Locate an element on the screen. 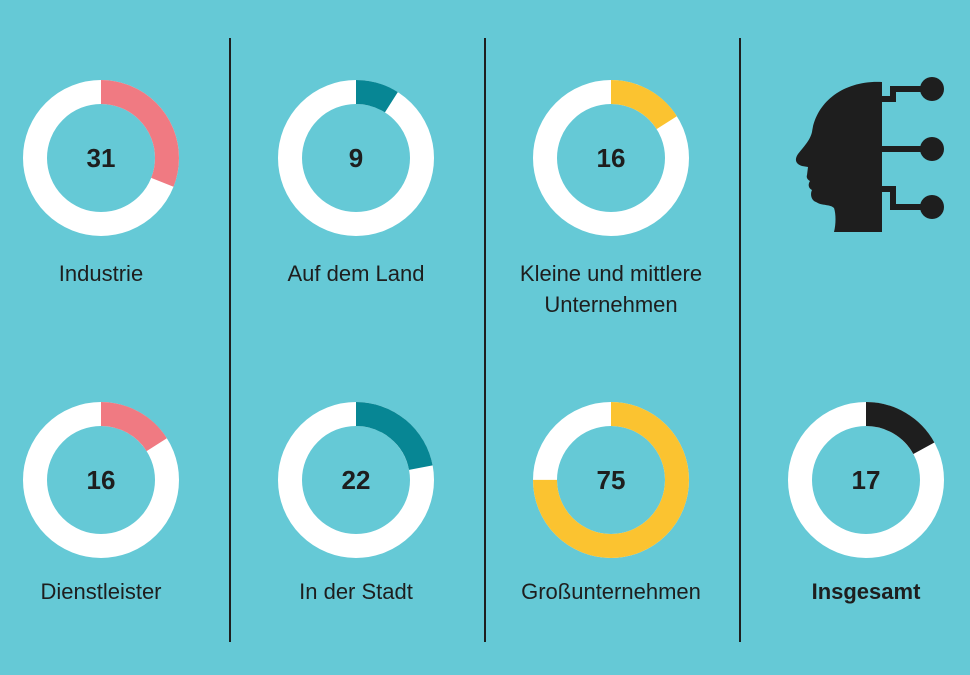 The width and height of the screenshot is (970, 675). donut-item: 16 Kleine und mittlere Unternehmen is located at coordinates (611, 199).